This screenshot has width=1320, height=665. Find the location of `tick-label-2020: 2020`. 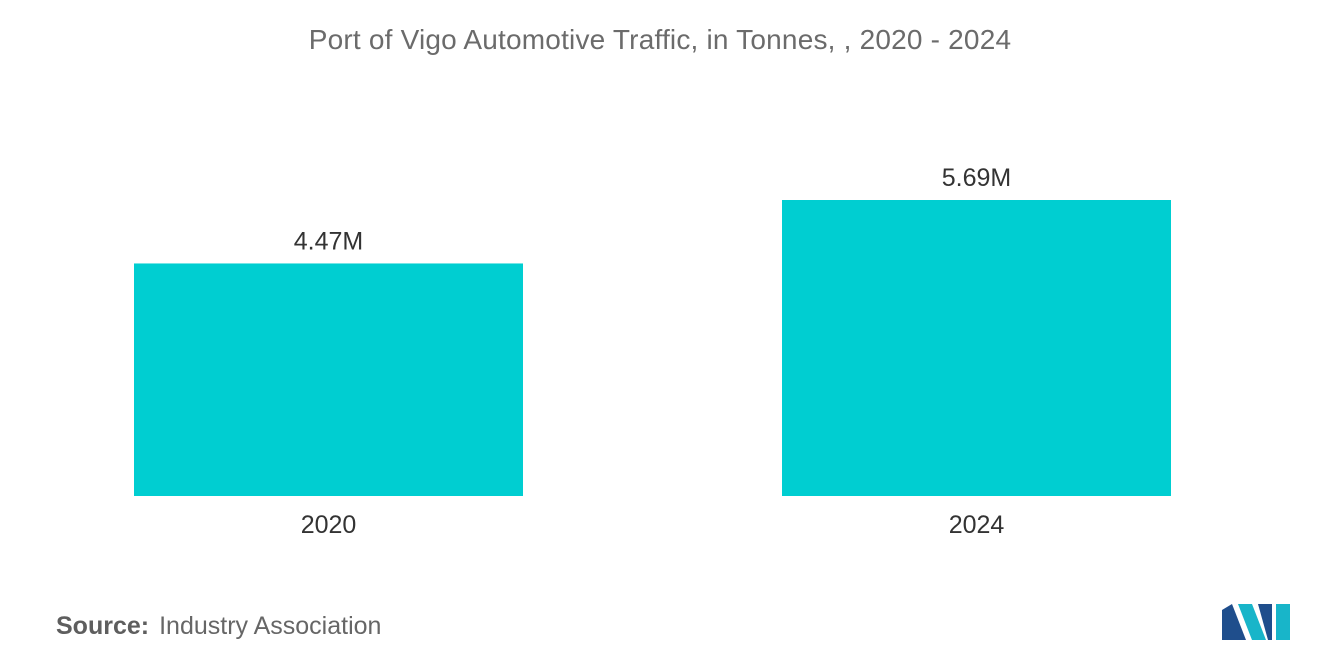

tick-label-2020: 2020 is located at coordinates (329, 525).